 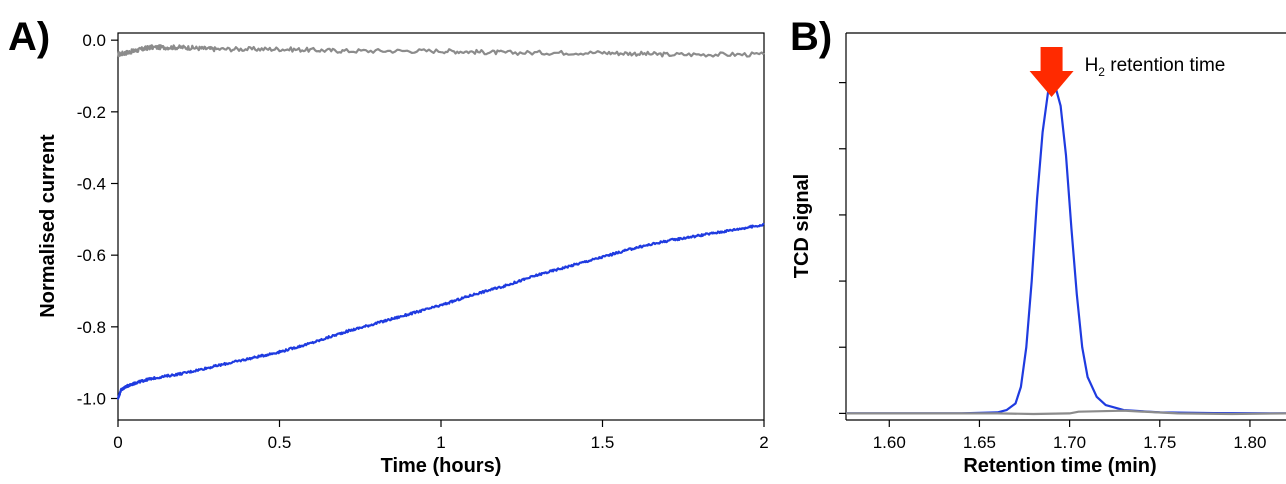 I want to click on panel-a-x-tick-label: 2, so click(x=763, y=442).